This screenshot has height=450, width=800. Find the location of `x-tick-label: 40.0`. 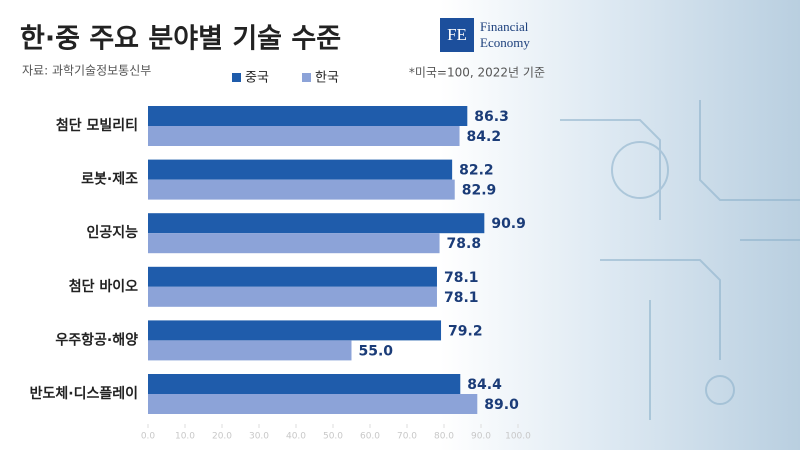

x-tick-label: 40.0 is located at coordinates (296, 437).